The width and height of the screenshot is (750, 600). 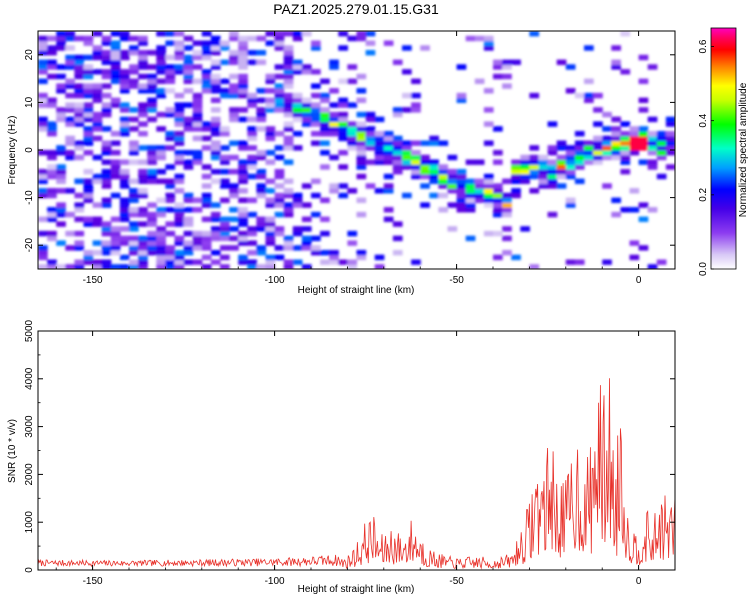 I want to click on colorbar-tick-label: 0.2, so click(x=703, y=194).